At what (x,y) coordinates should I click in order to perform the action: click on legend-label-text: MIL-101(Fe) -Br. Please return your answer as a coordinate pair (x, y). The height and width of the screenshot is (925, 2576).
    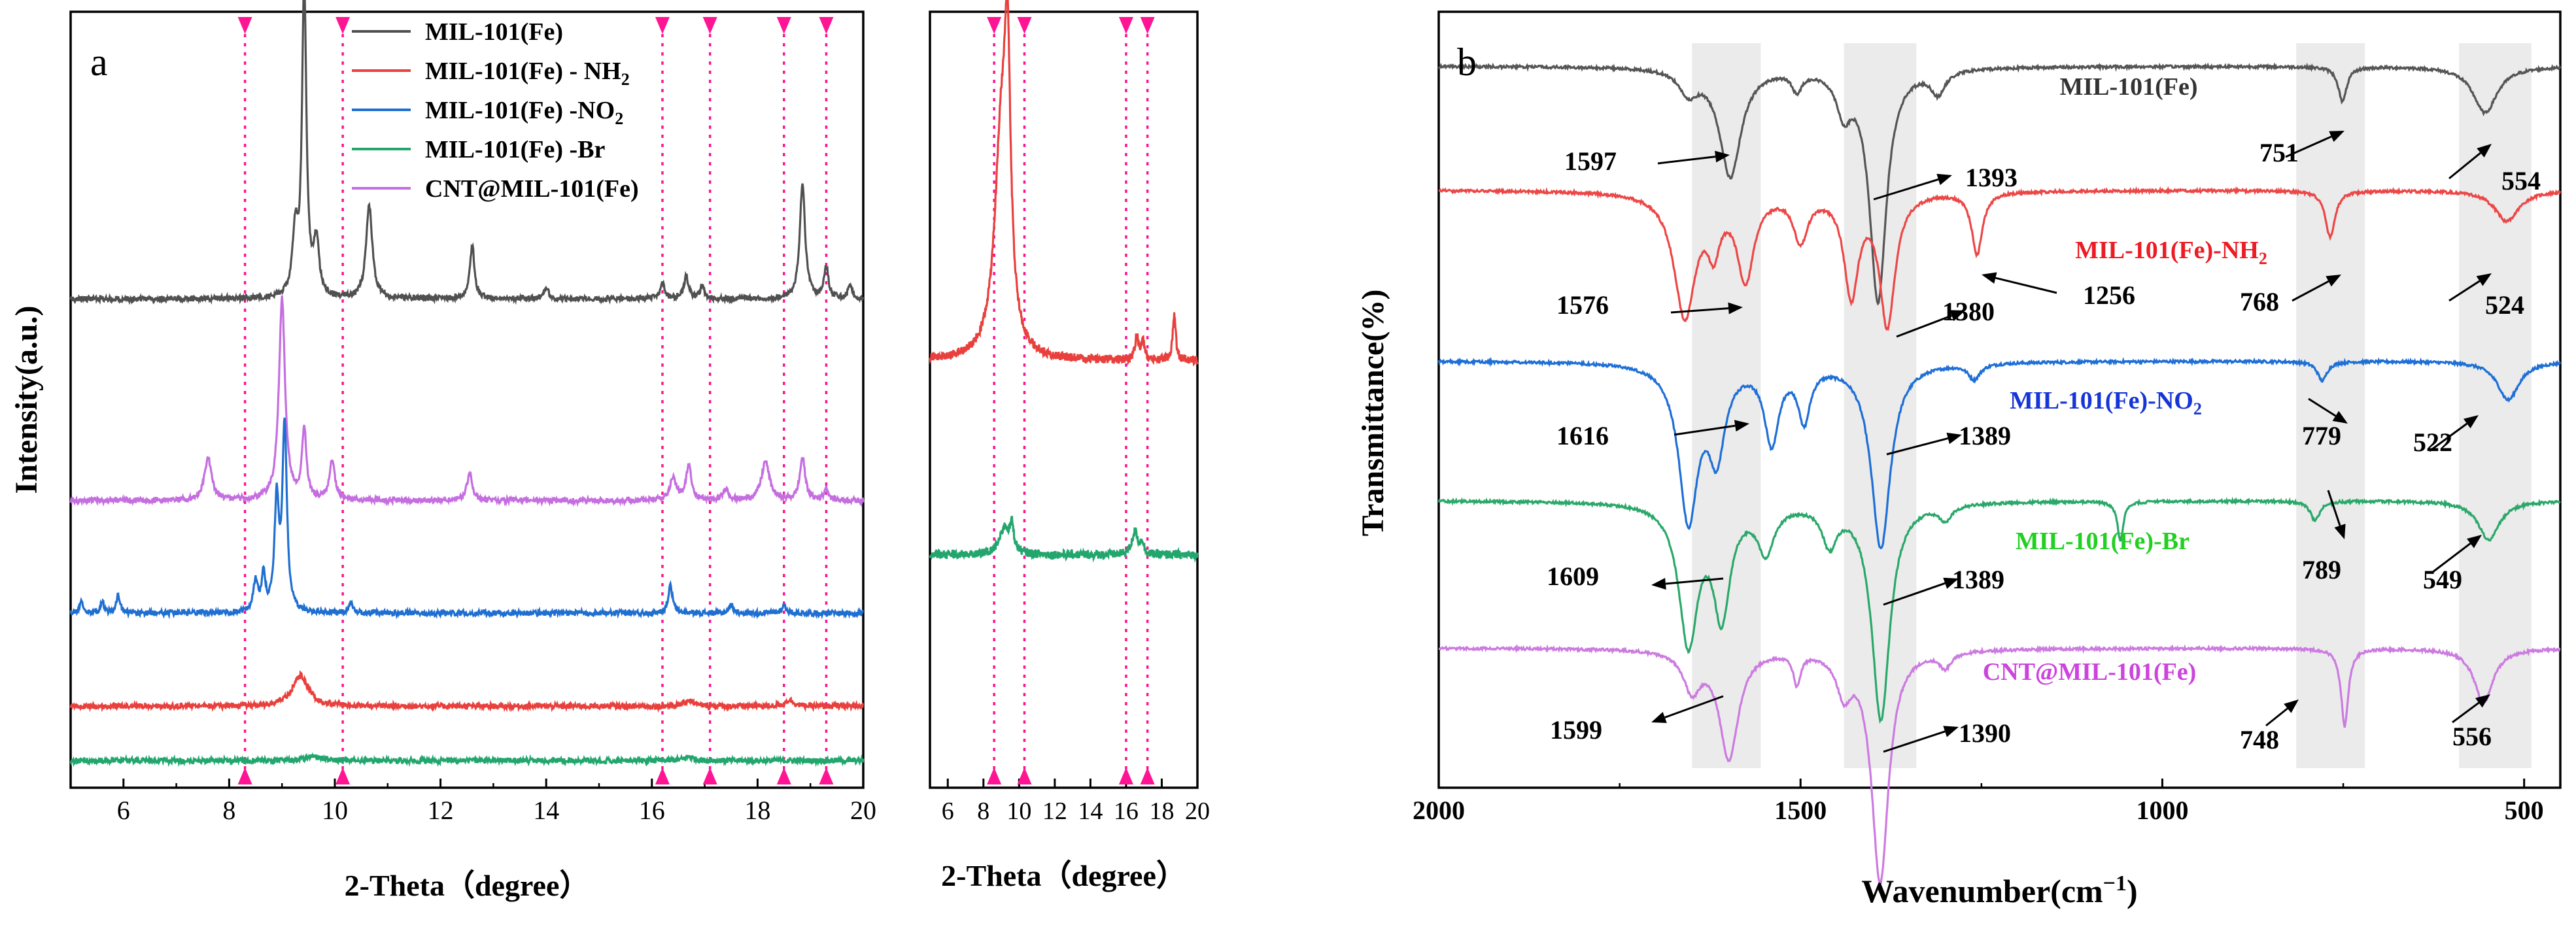
    Looking at the image, I should click on (515, 149).